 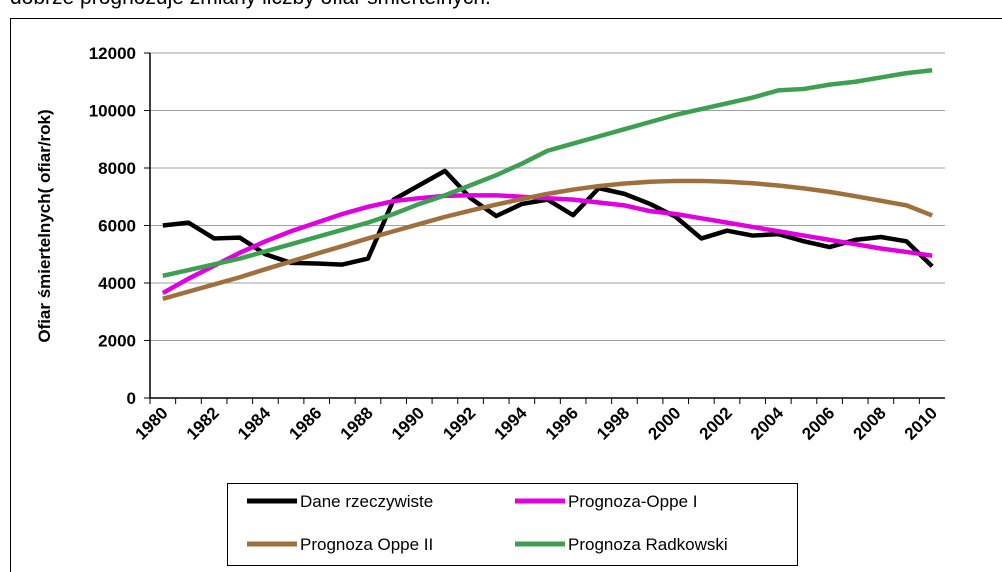 I want to click on legend-label: Prognoza Radkowski, so click(x=648, y=544).